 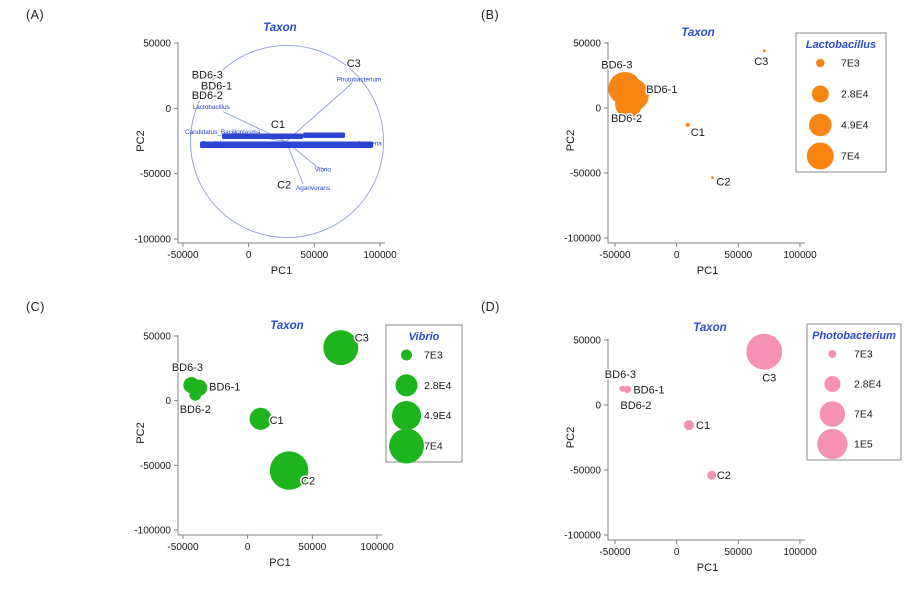 What do you see at coordinates (168, 401) in the screenshot?
I see `y-tick-label: 0` at bounding box center [168, 401].